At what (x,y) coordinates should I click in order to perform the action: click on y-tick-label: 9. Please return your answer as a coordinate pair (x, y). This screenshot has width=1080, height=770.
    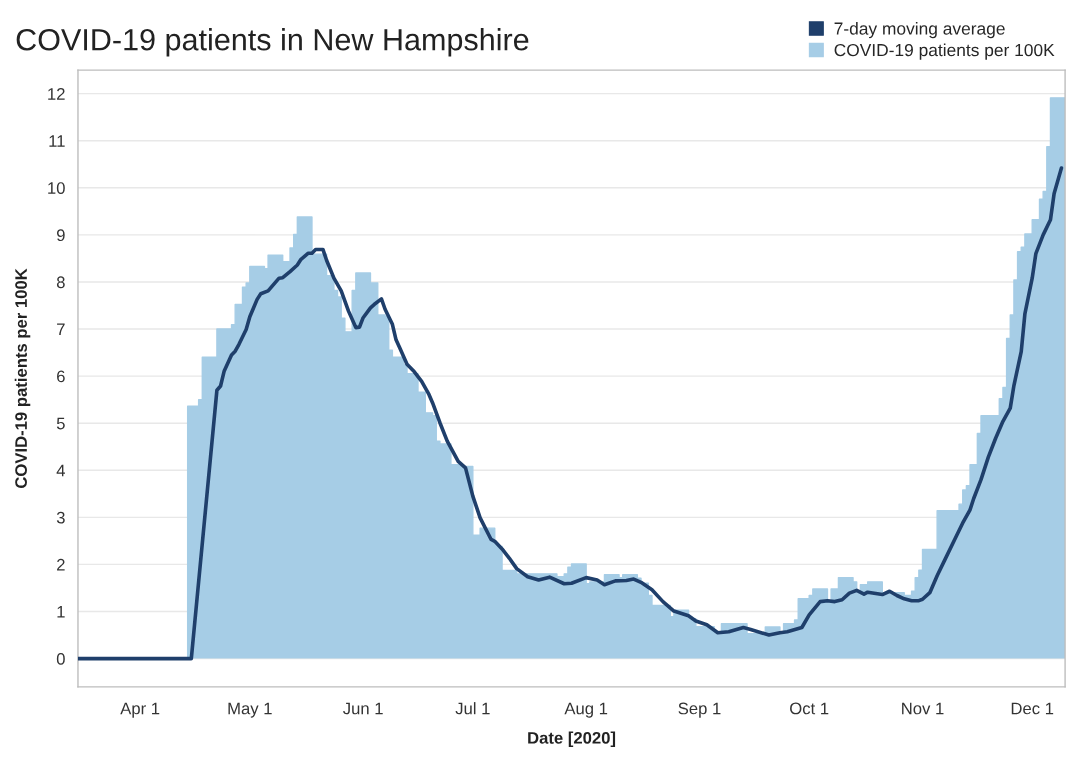
    Looking at the image, I should click on (60, 235).